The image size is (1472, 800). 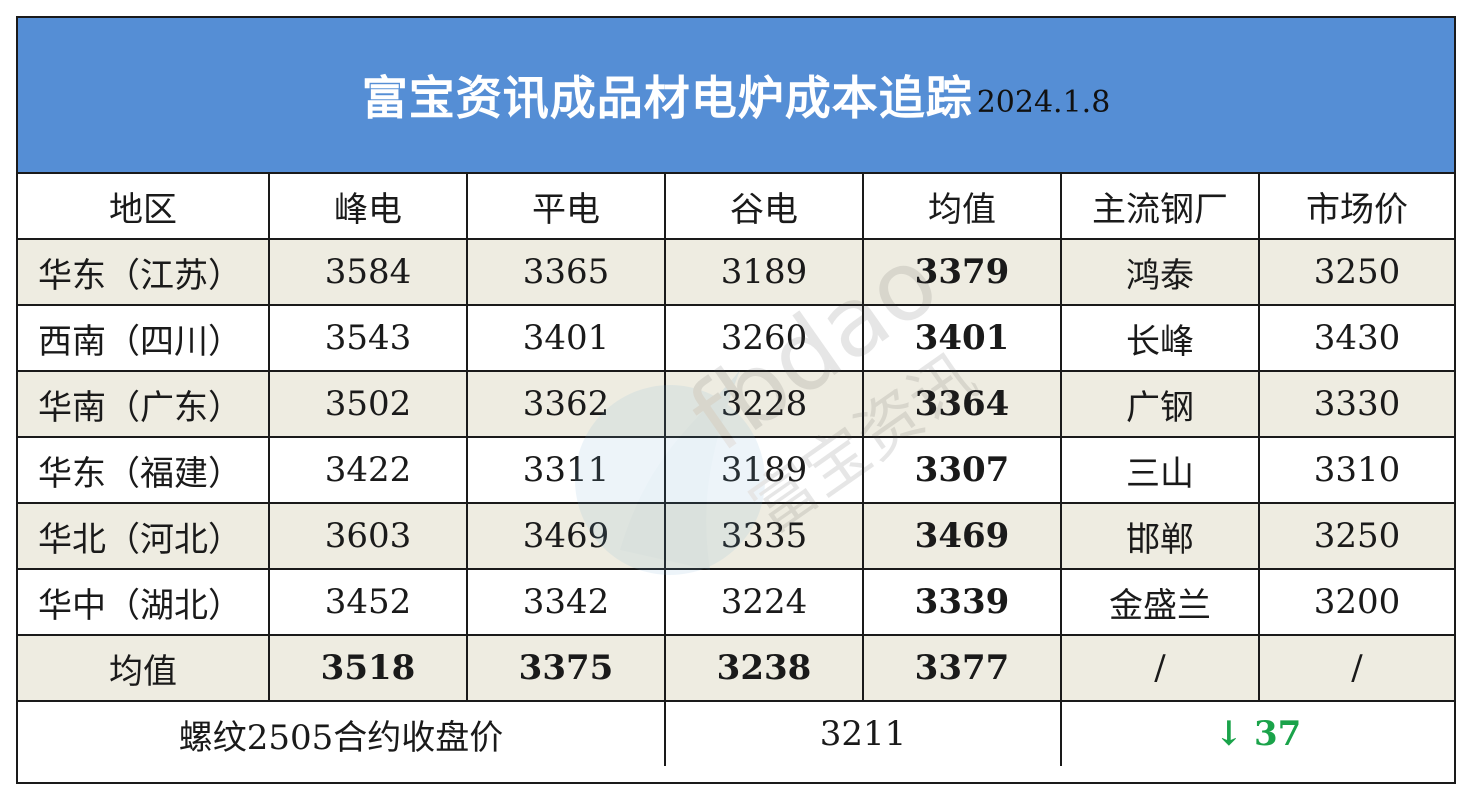 What do you see at coordinates (368, 536) in the screenshot?
I see `peak-cell: 3603` at bounding box center [368, 536].